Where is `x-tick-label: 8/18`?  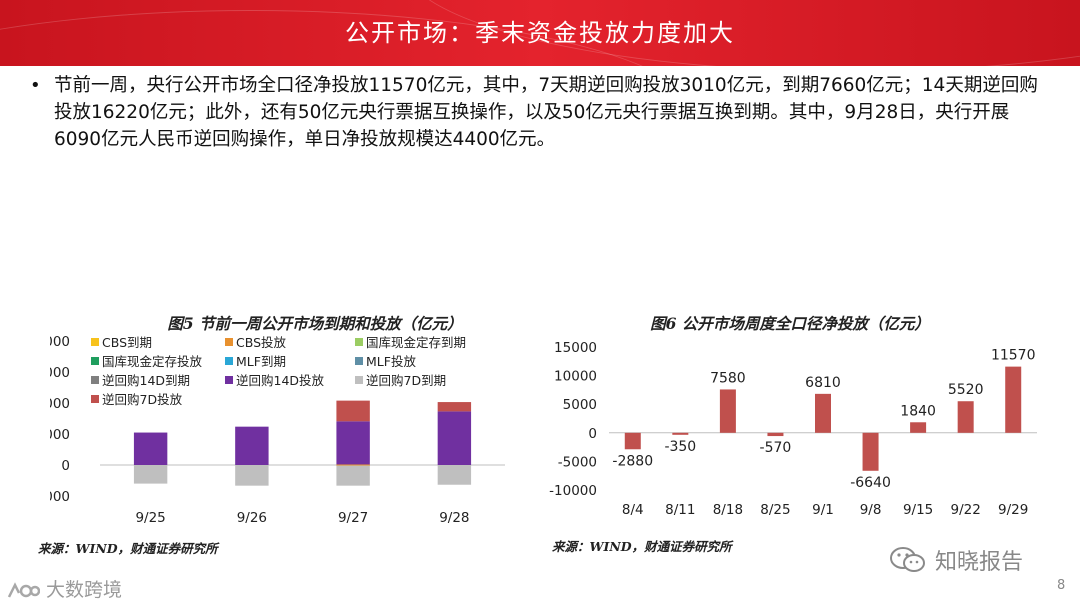
x-tick-label: 8/18 is located at coordinates (728, 510).